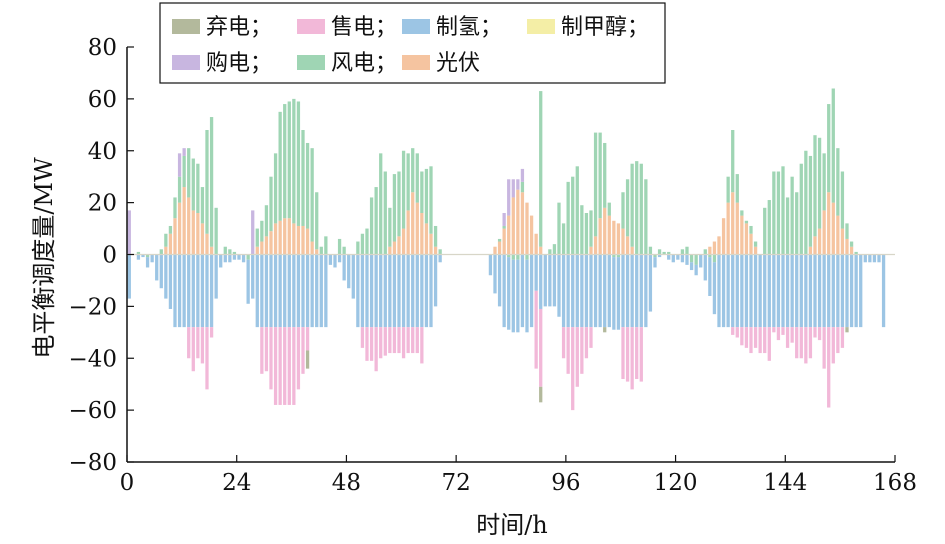 This screenshot has height=544, width=945. I want to click on legend-swatch, so click(416, 62).